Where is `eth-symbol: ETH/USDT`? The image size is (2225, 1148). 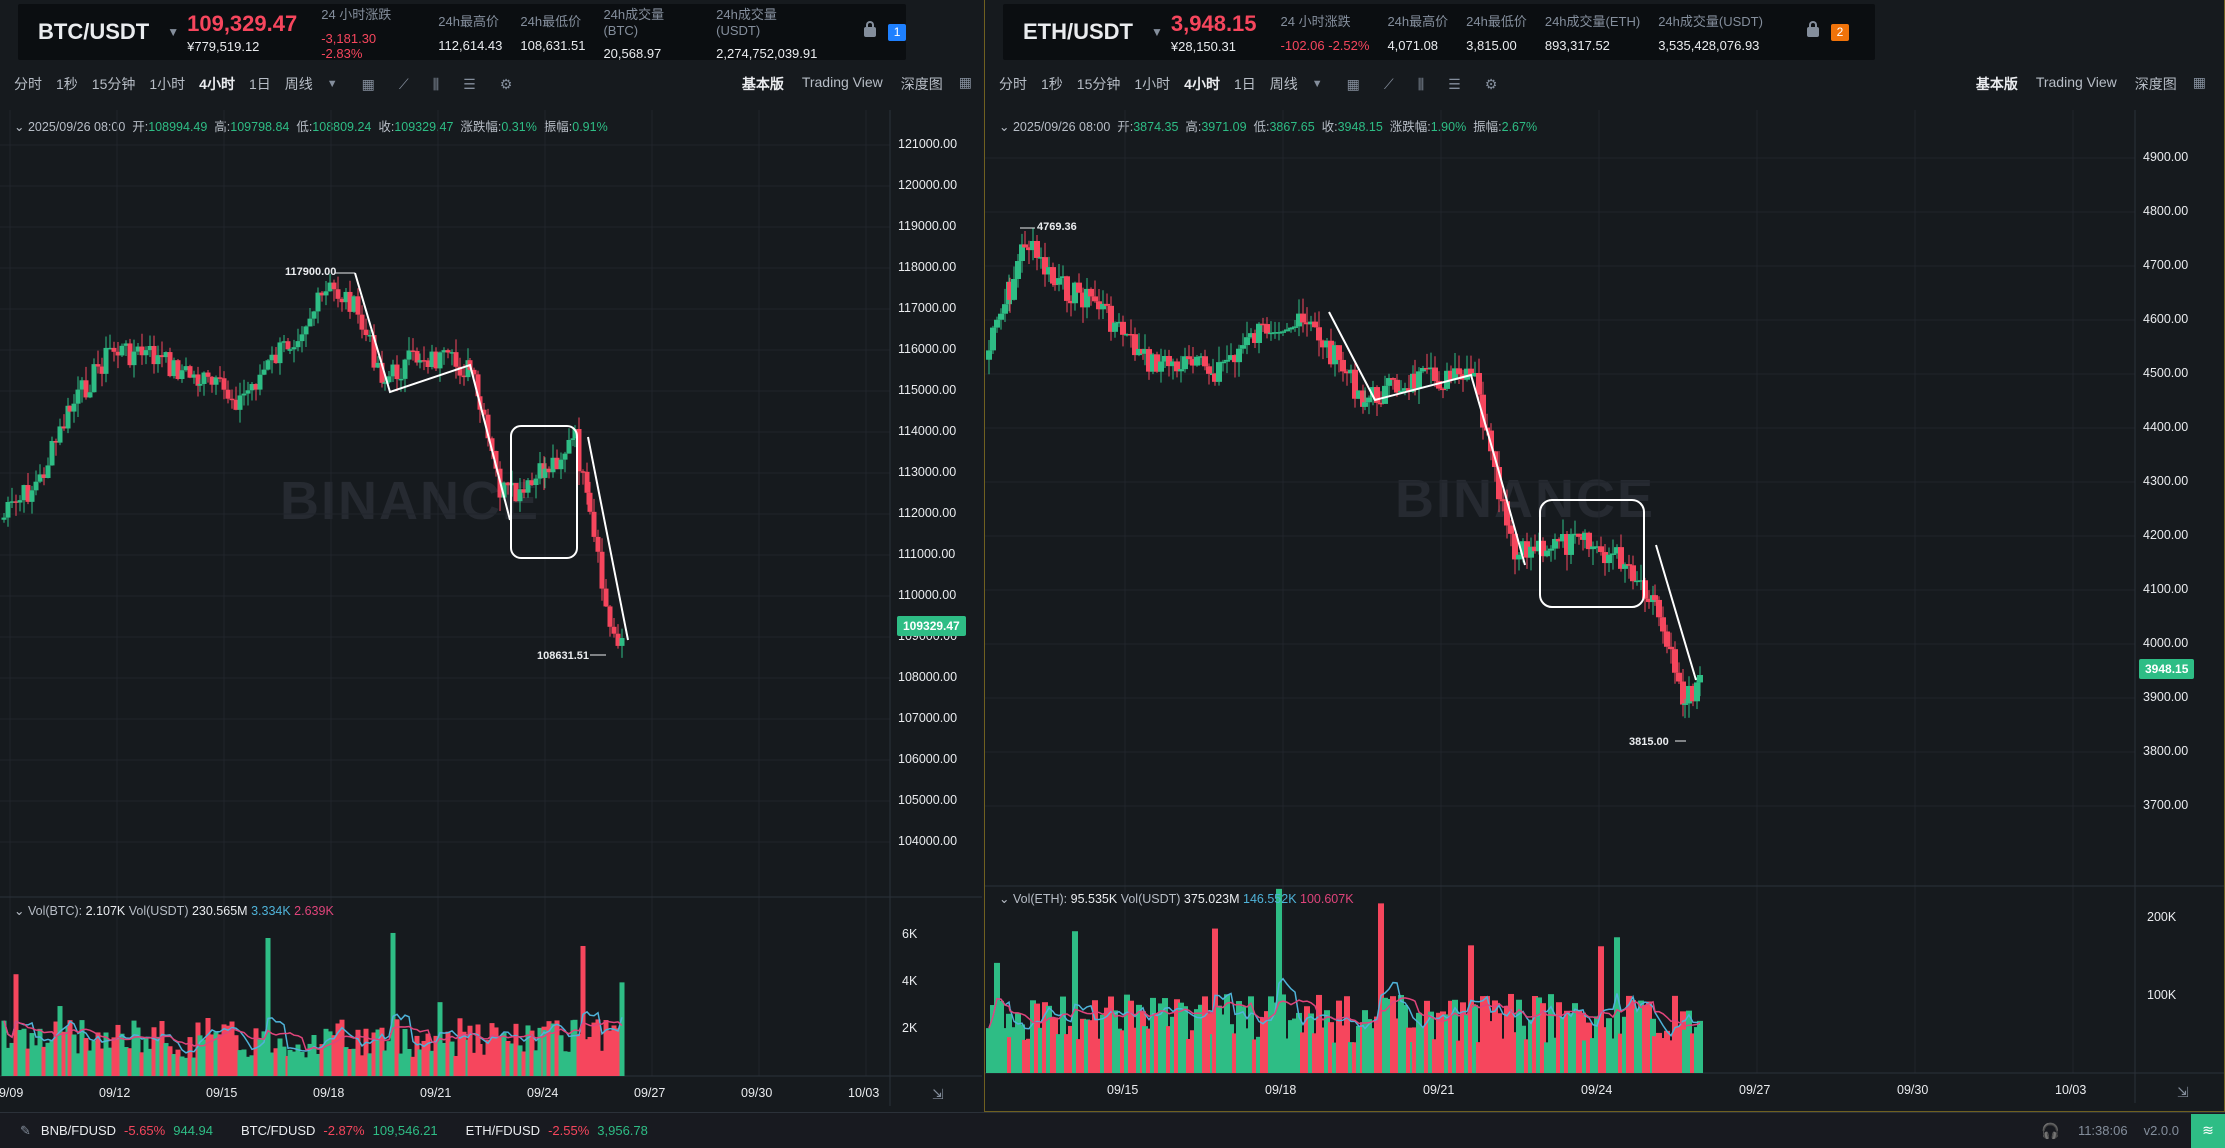 eth-symbol: ETH/USDT is located at coordinates (1078, 31).